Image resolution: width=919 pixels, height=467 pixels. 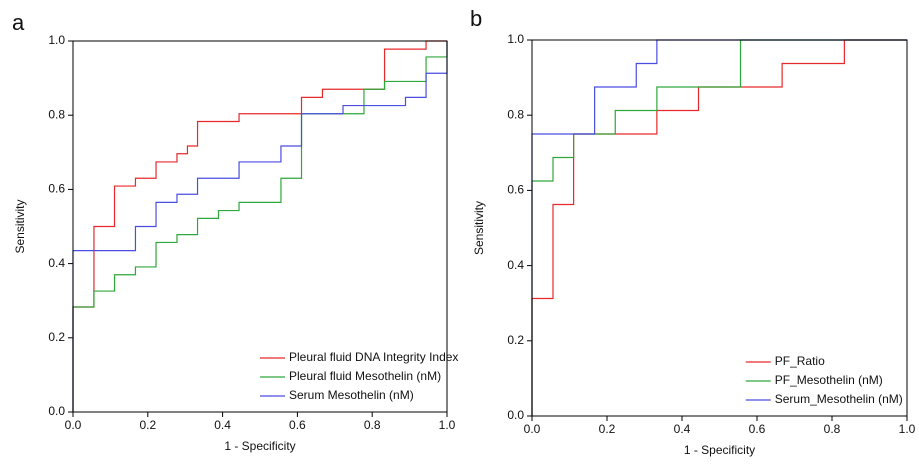 What do you see at coordinates (829, 380) in the screenshot?
I see `legend-label: PF_Mesothelin (nM)` at bounding box center [829, 380].